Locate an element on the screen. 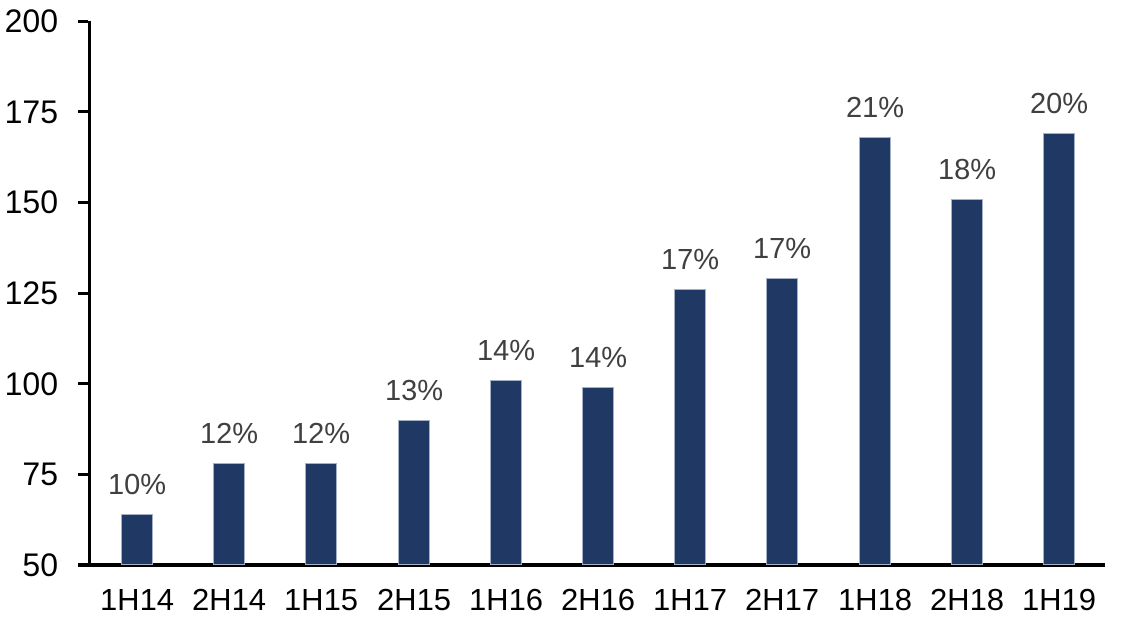 The height and width of the screenshot is (641, 1129). x-axis-category-label: 1H17 is located at coordinates (690, 599).